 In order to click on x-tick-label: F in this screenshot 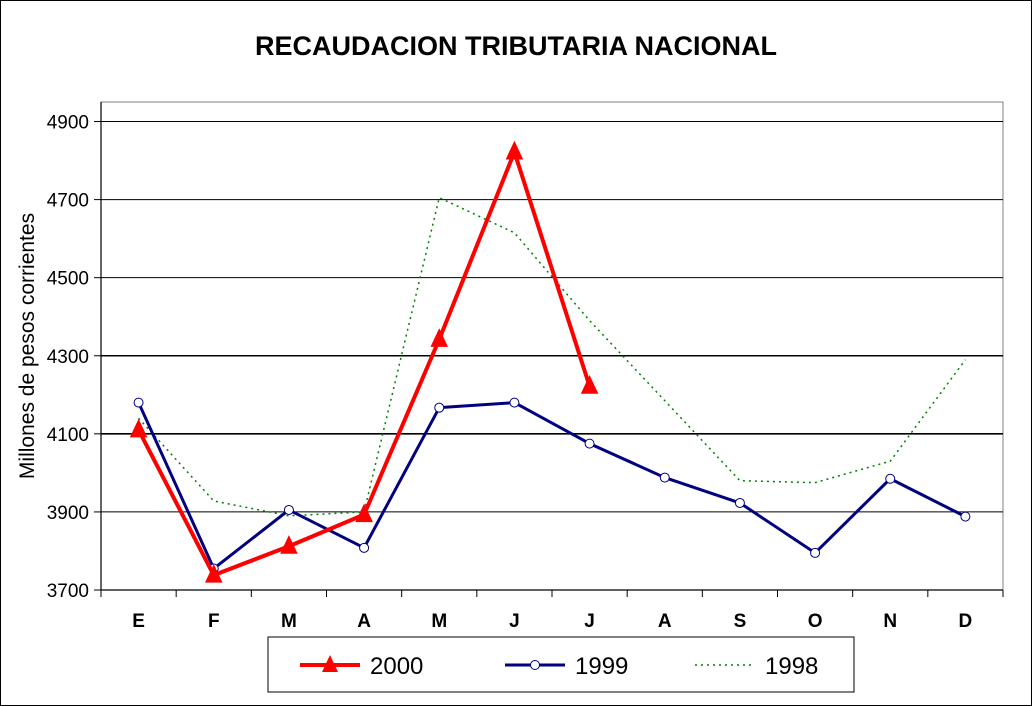, I will do `click(214, 621)`.